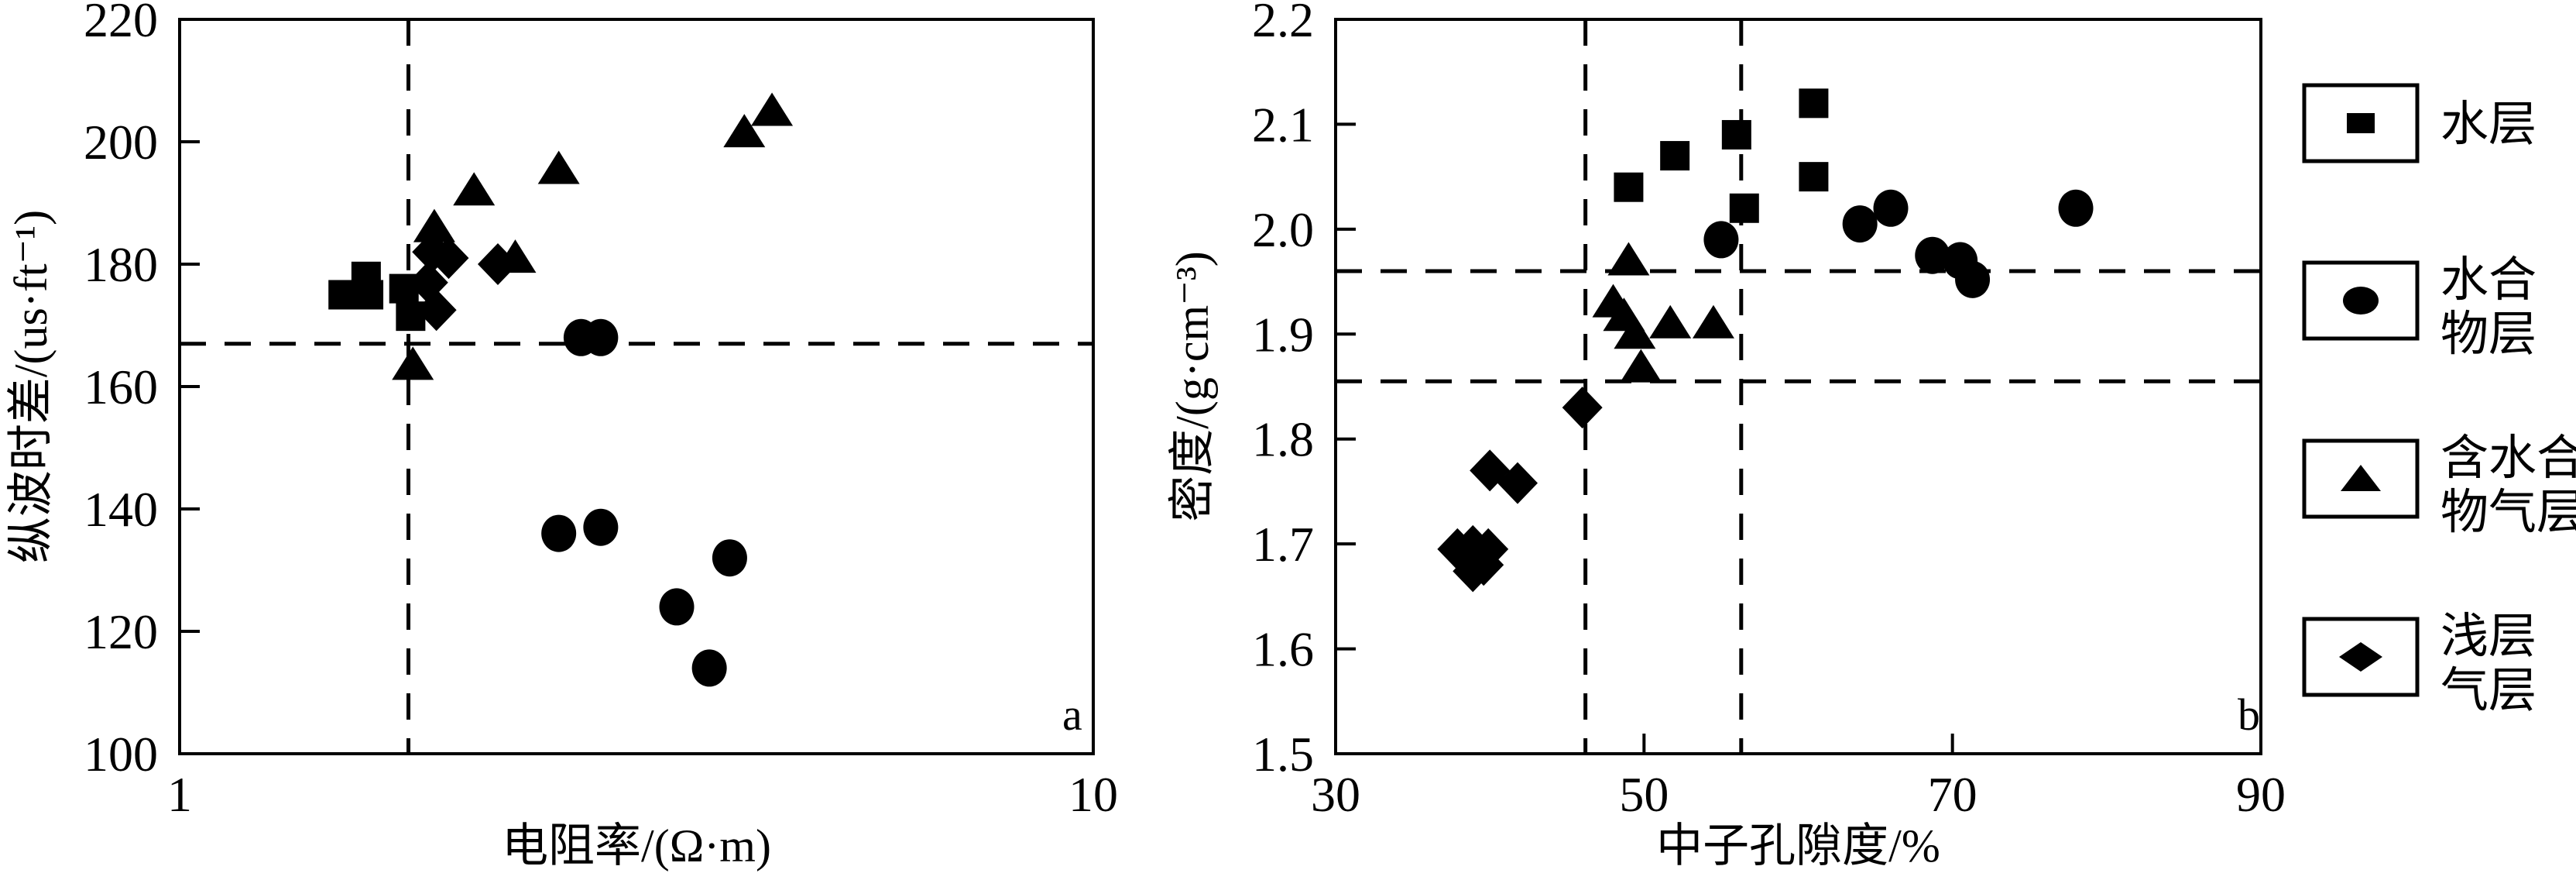  Describe the element at coordinates (121, 631) in the screenshot. I see `y-tick-label-a: 120` at that location.